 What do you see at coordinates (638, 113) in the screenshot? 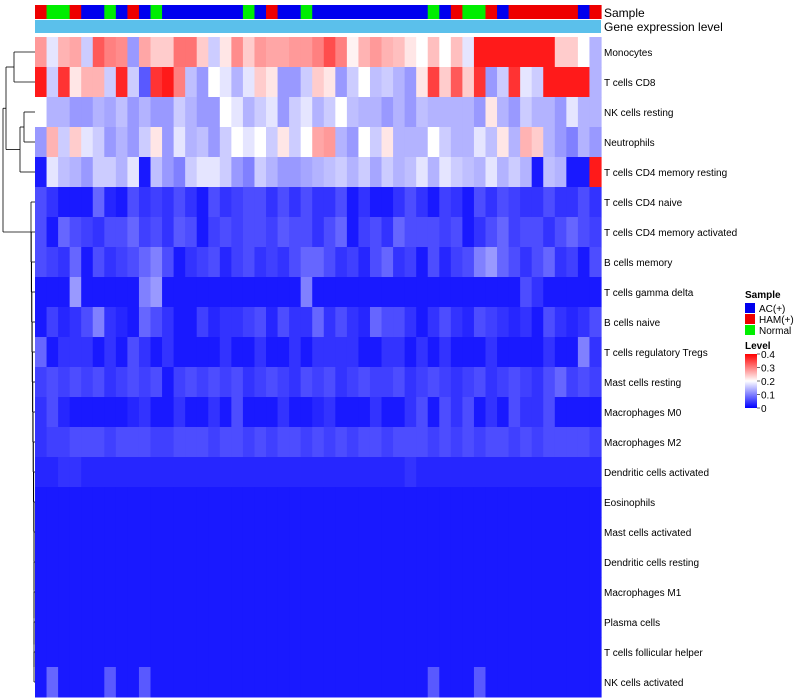
I see `row-label: NK cells resting` at bounding box center [638, 113].